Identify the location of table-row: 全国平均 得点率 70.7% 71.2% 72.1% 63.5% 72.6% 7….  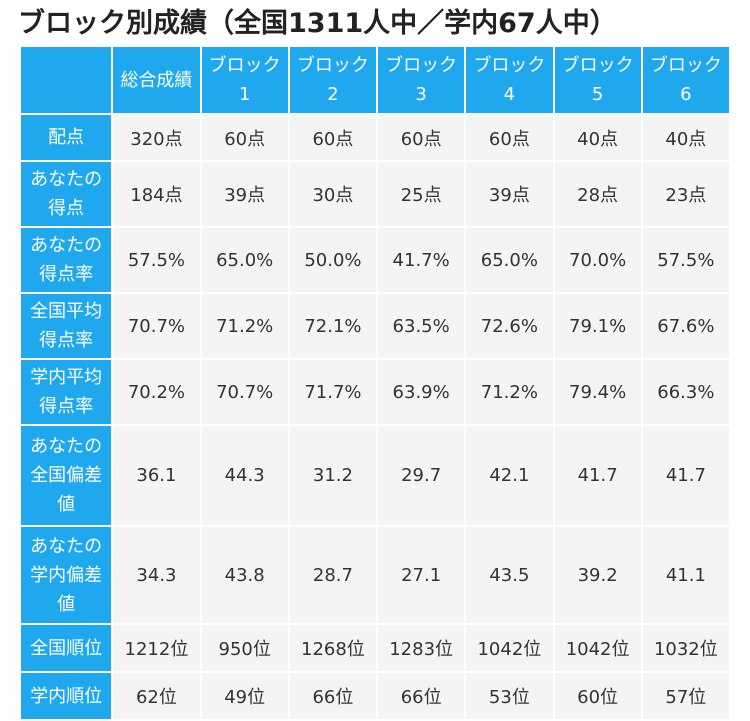
(375, 326).